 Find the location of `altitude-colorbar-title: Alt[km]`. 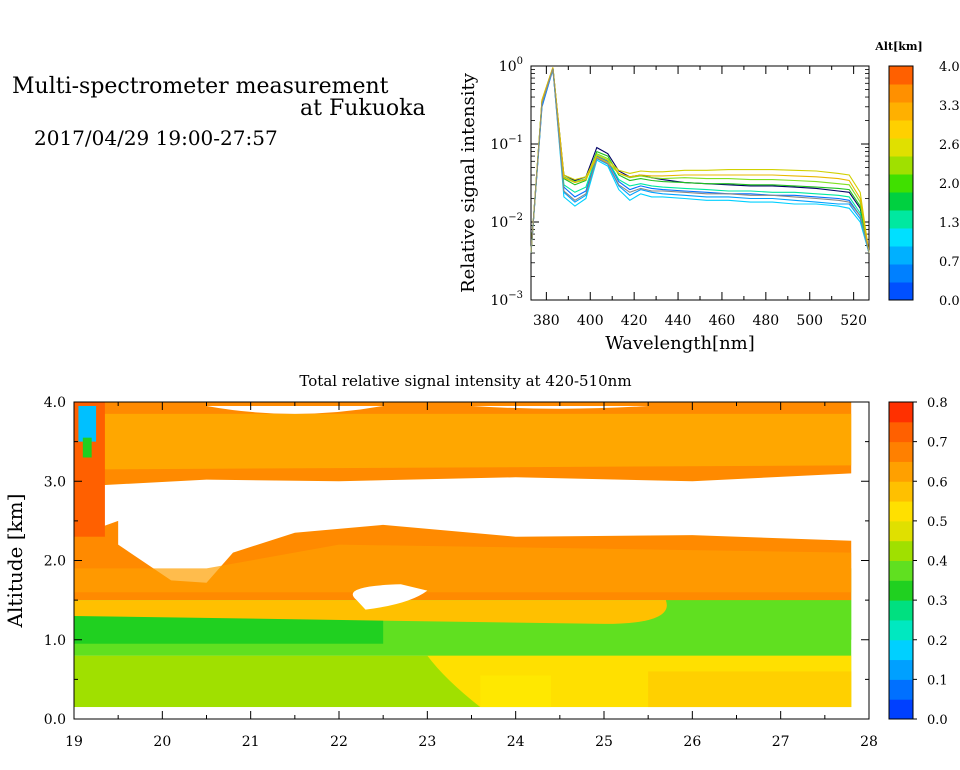

altitude-colorbar-title: Alt[km] is located at coordinates (898, 46).